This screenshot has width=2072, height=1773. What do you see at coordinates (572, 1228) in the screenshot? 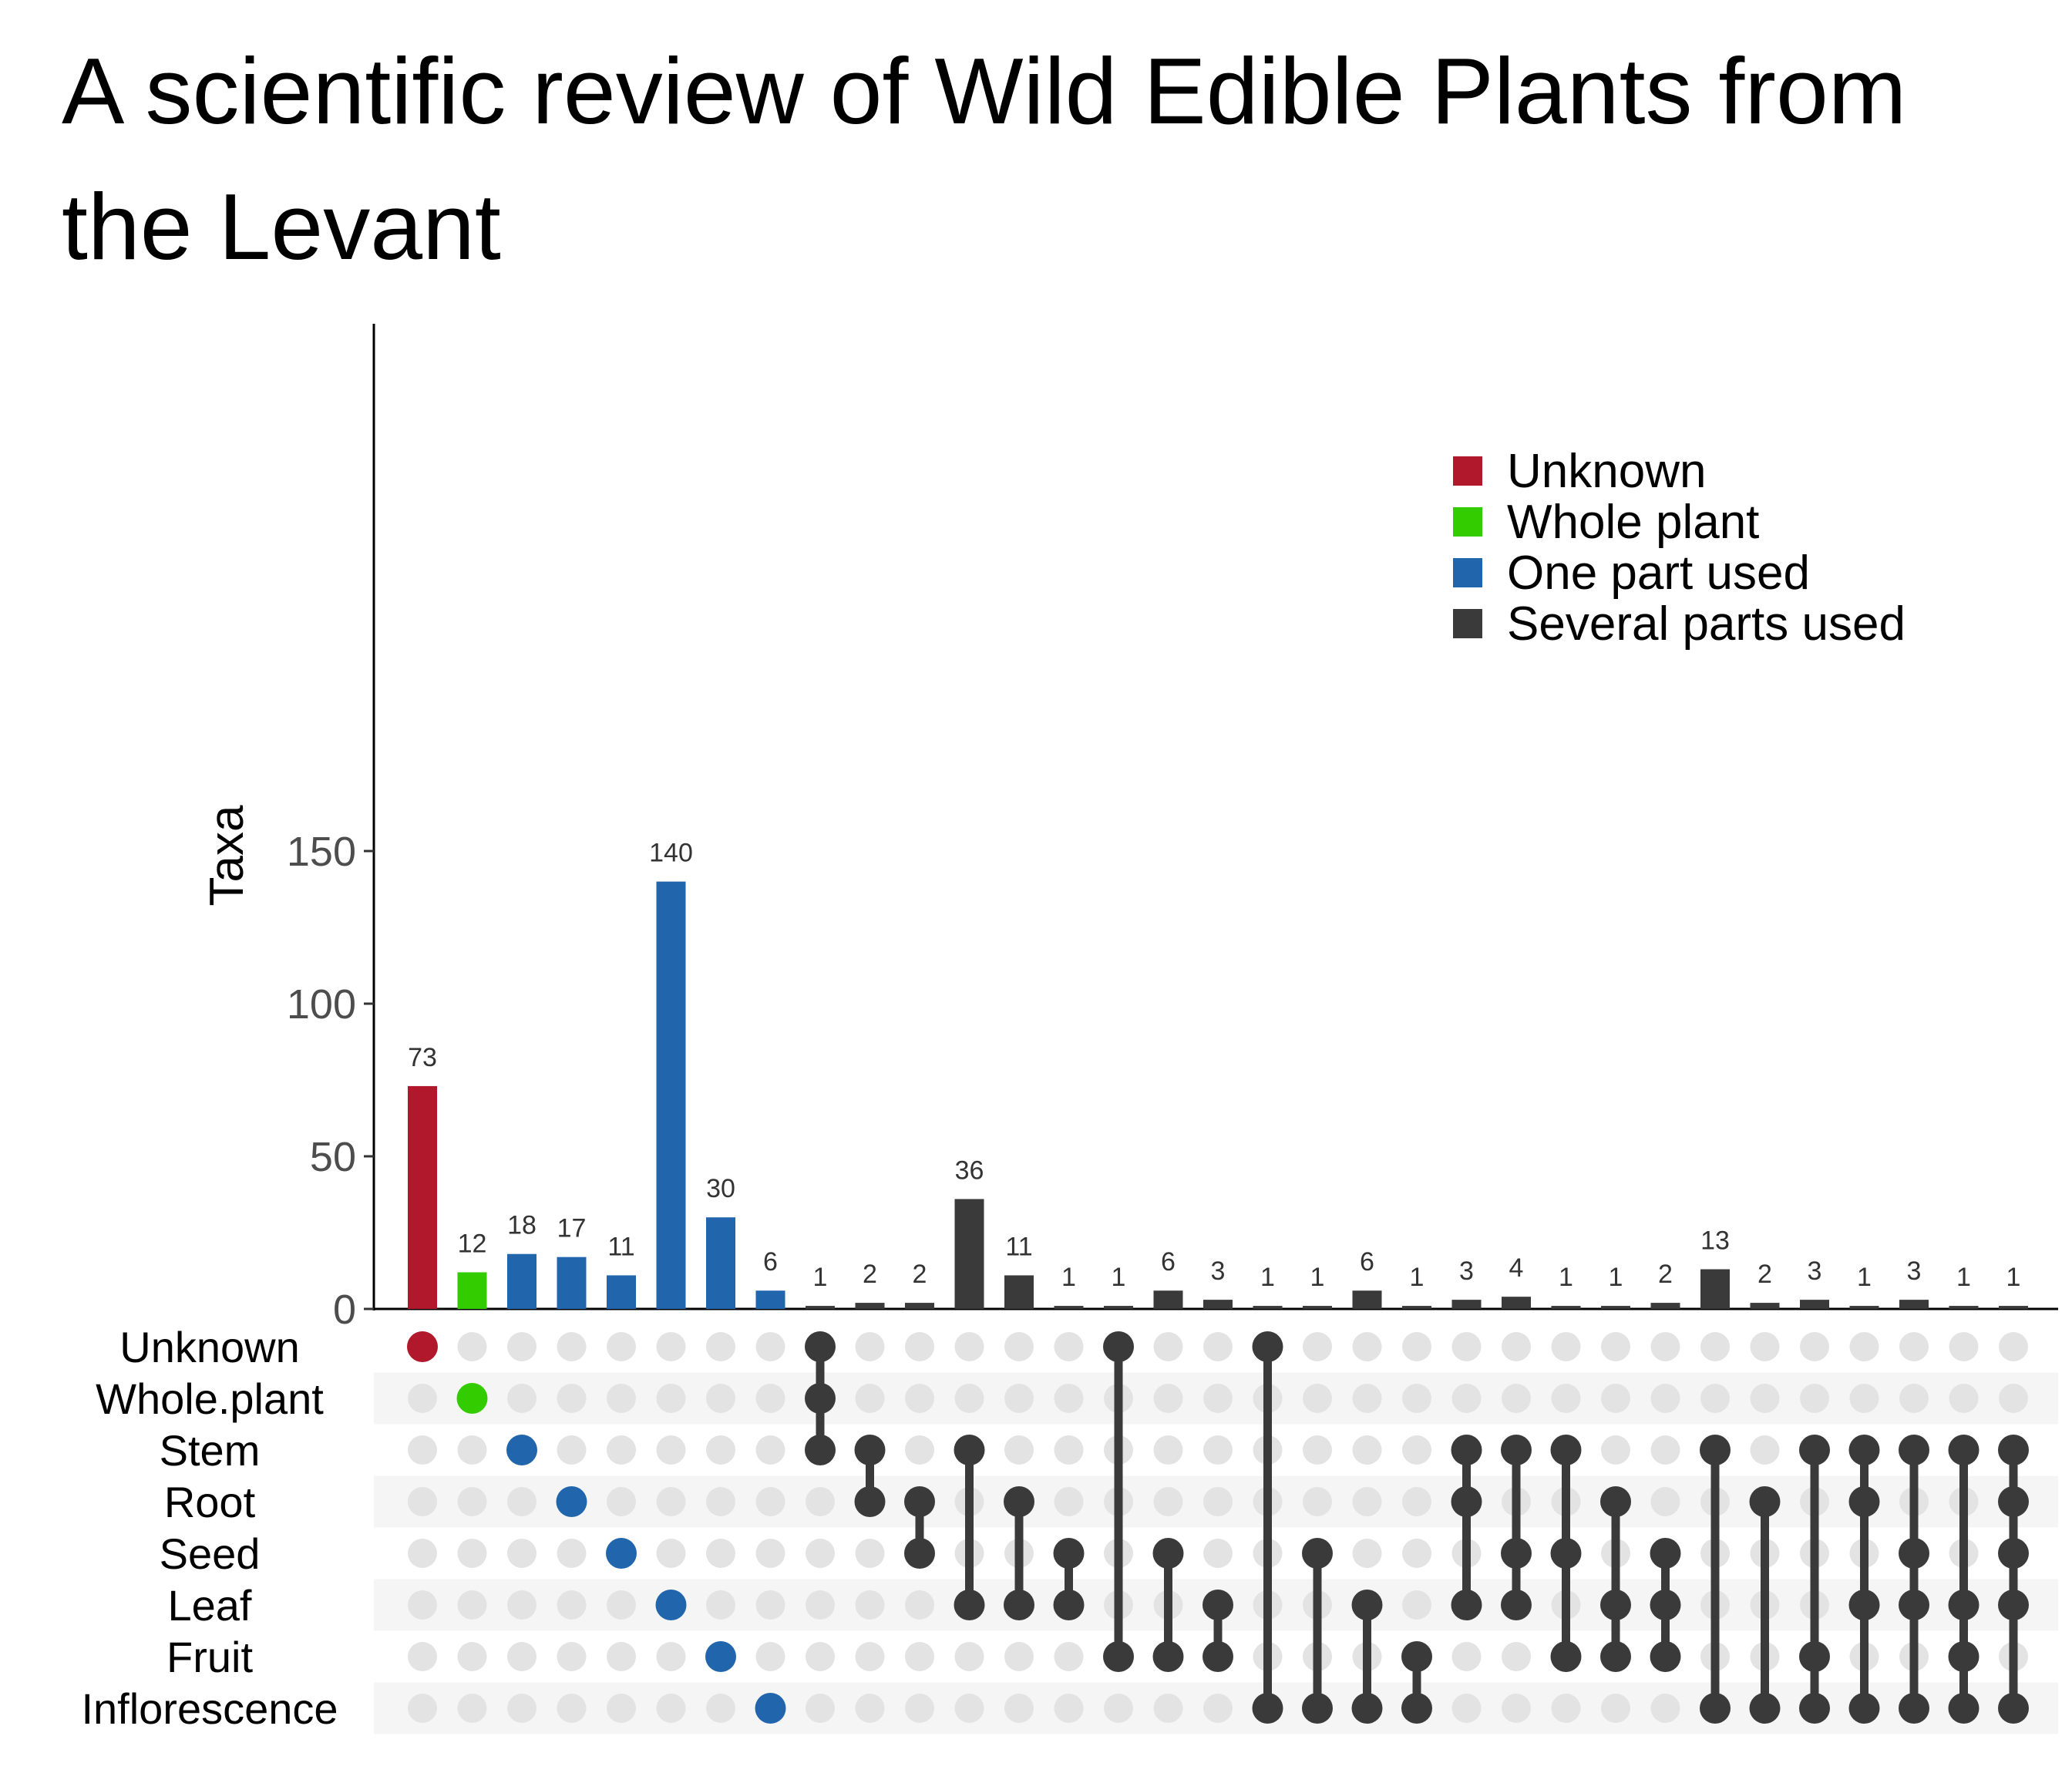
I see `bar-value-label: 17` at bounding box center [572, 1228].